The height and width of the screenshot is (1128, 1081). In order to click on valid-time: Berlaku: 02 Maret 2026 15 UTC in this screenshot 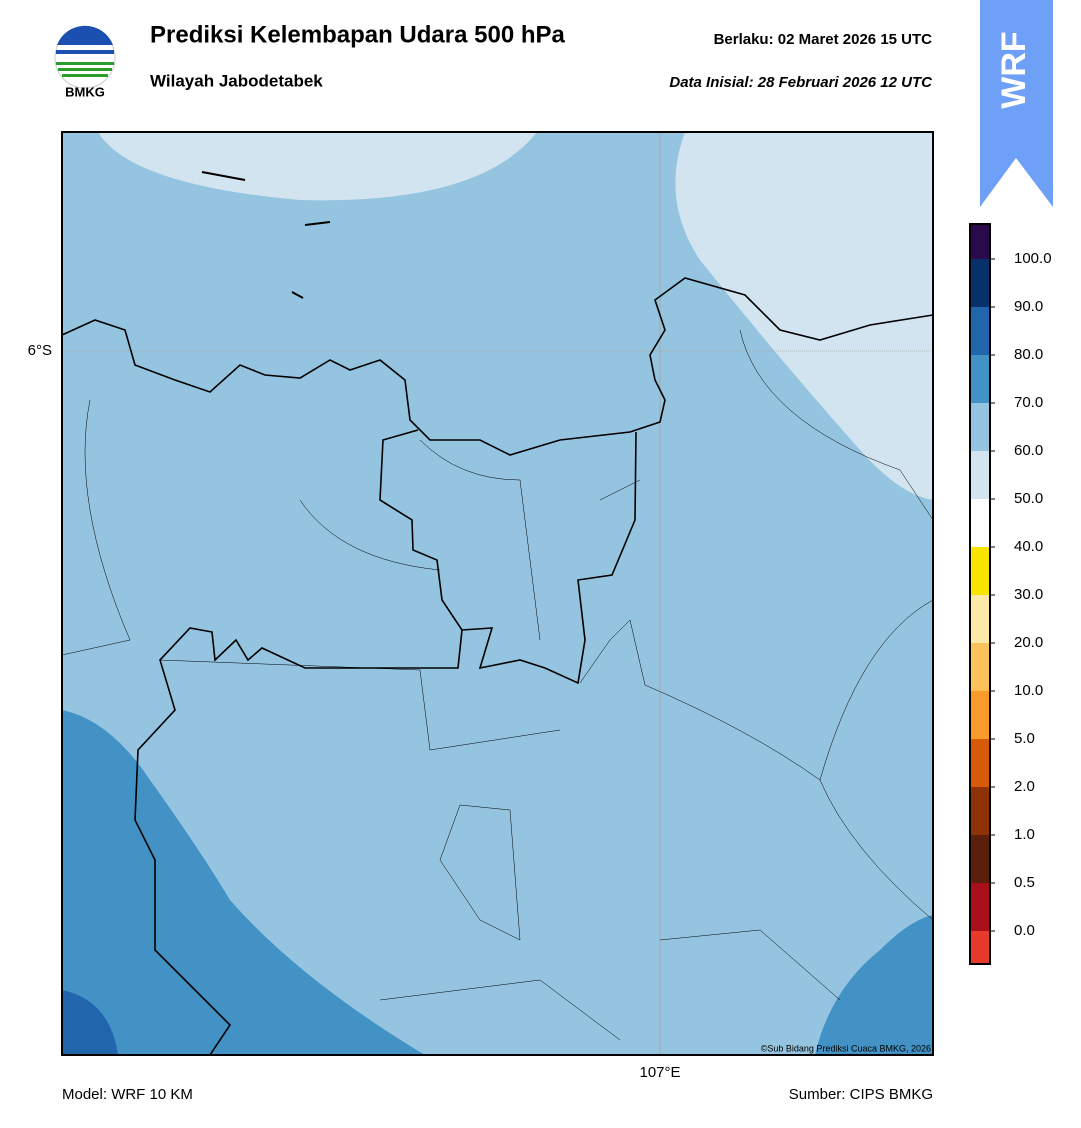, I will do `click(823, 39)`.